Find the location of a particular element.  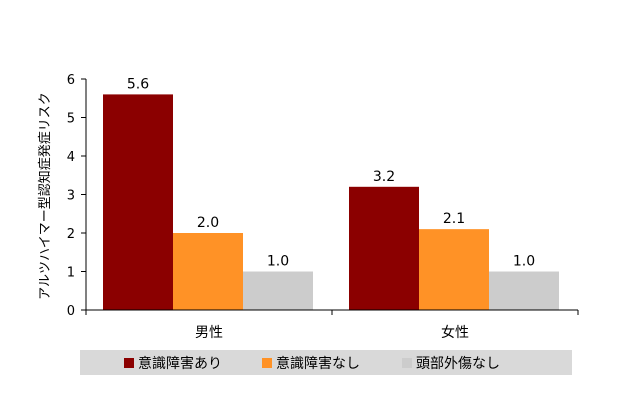

legend-item-0: 意識障害あり is located at coordinates (173, 363).